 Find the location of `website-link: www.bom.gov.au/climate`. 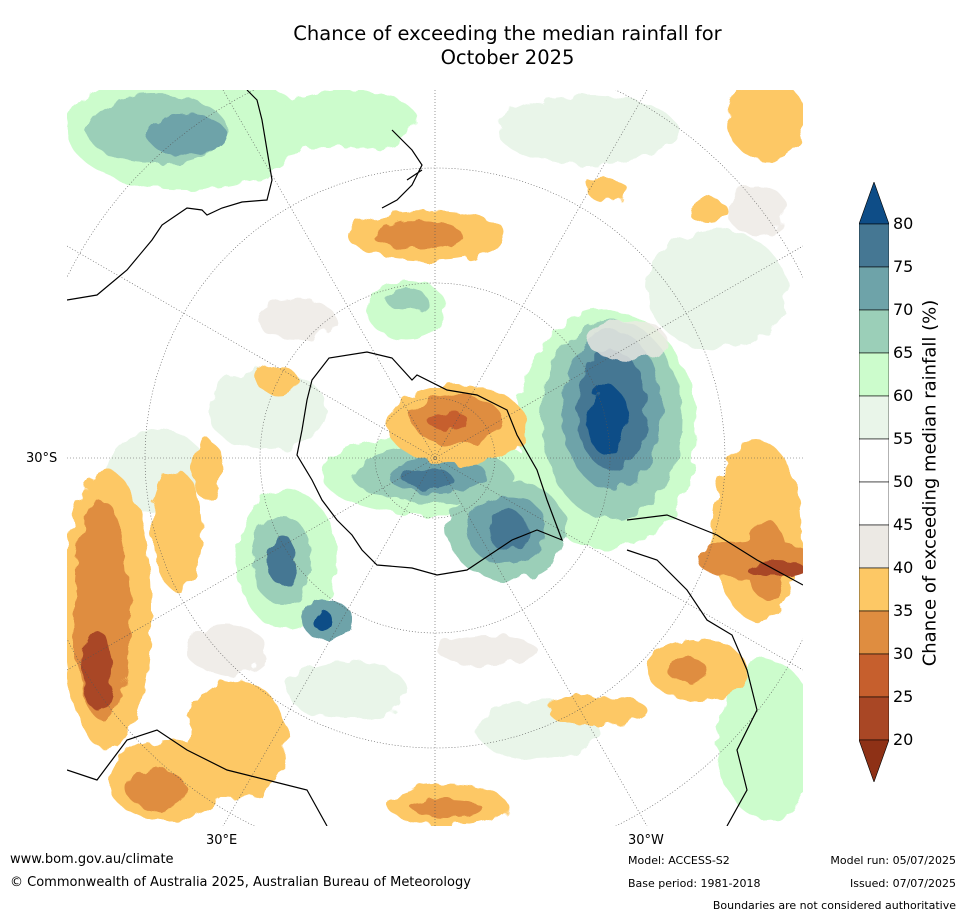

website-link: www.bom.gov.au/climate is located at coordinates (92, 859).